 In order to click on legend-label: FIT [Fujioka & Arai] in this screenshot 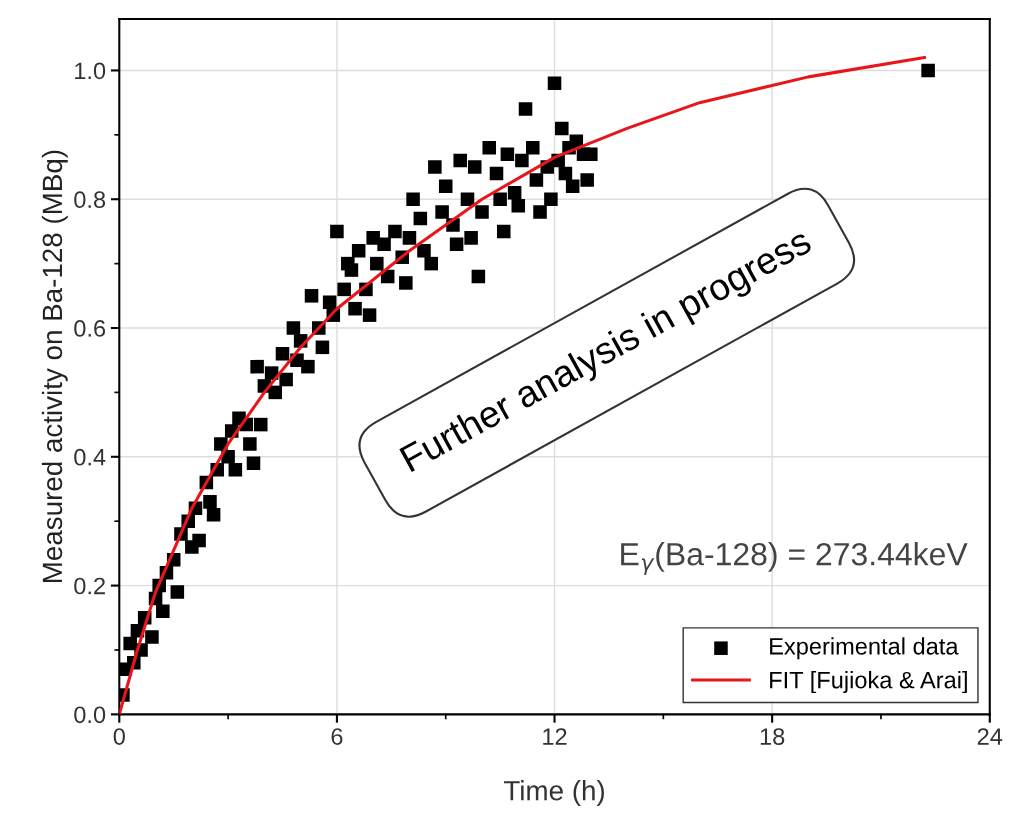, I will do `click(868, 682)`.